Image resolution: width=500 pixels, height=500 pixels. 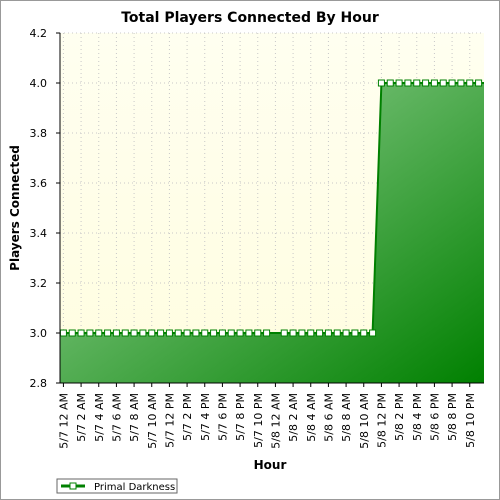 What do you see at coordinates (81, 417) in the screenshot?
I see `x-tick-label: 5/7 2 AM` at bounding box center [81, 417].